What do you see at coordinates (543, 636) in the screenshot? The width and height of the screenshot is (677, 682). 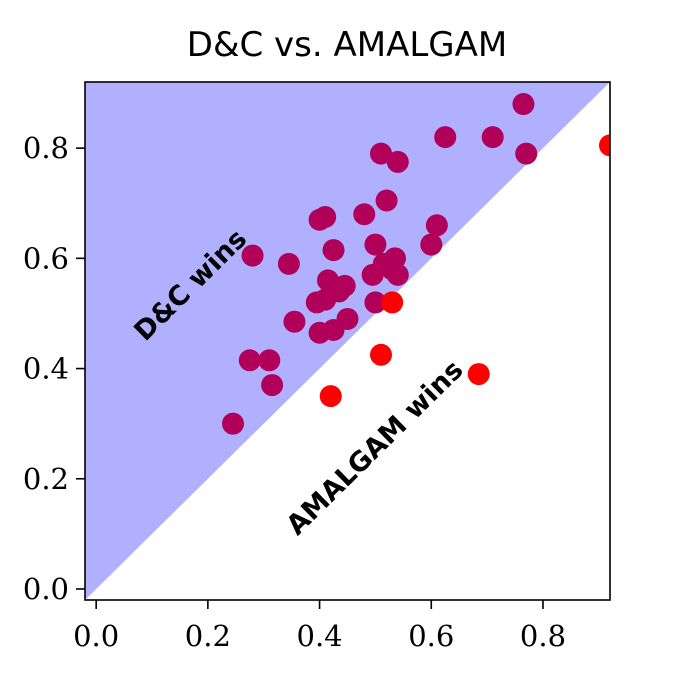 I see `x-tick-label: 0.8` at bounding box center [543, 636].